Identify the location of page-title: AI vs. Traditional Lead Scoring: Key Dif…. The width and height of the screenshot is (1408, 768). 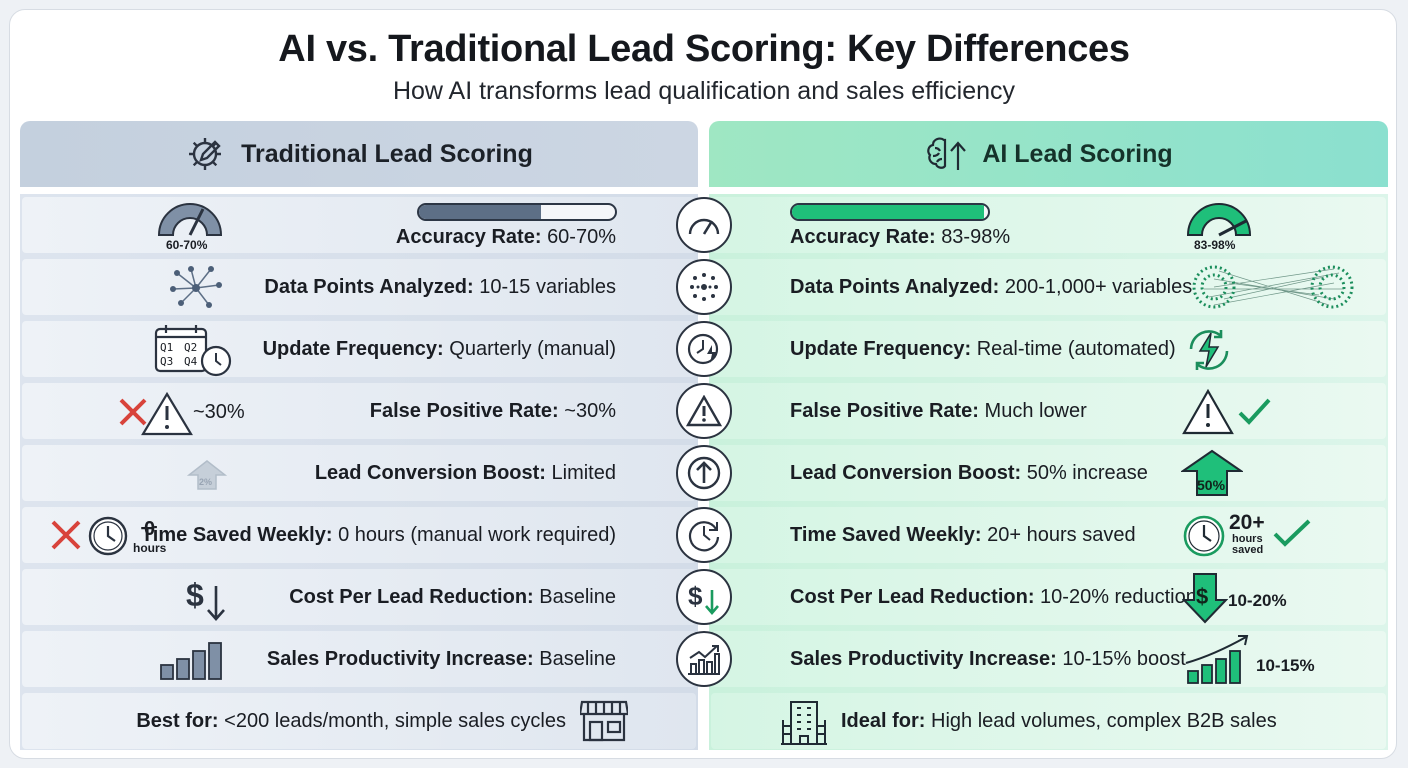
(704, 49).